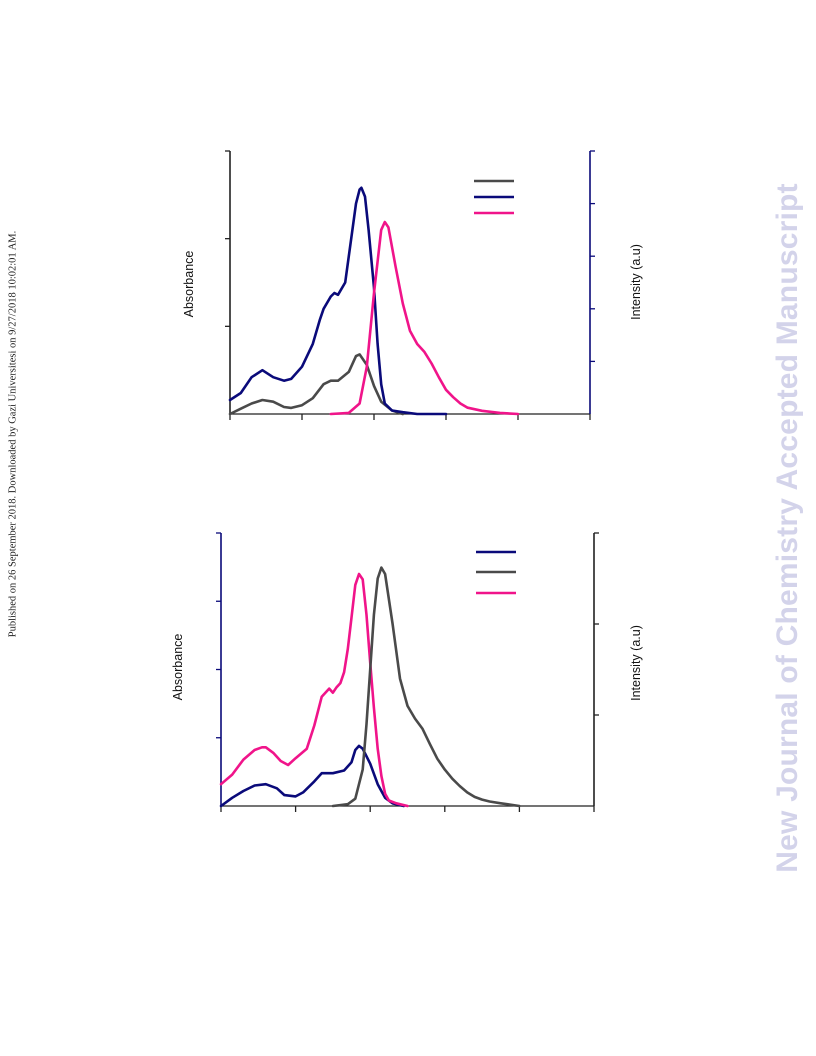 This screenshot has height=1056, width=816. I want to click on chart2-series-dark_gray-curve, so click(426, 687).